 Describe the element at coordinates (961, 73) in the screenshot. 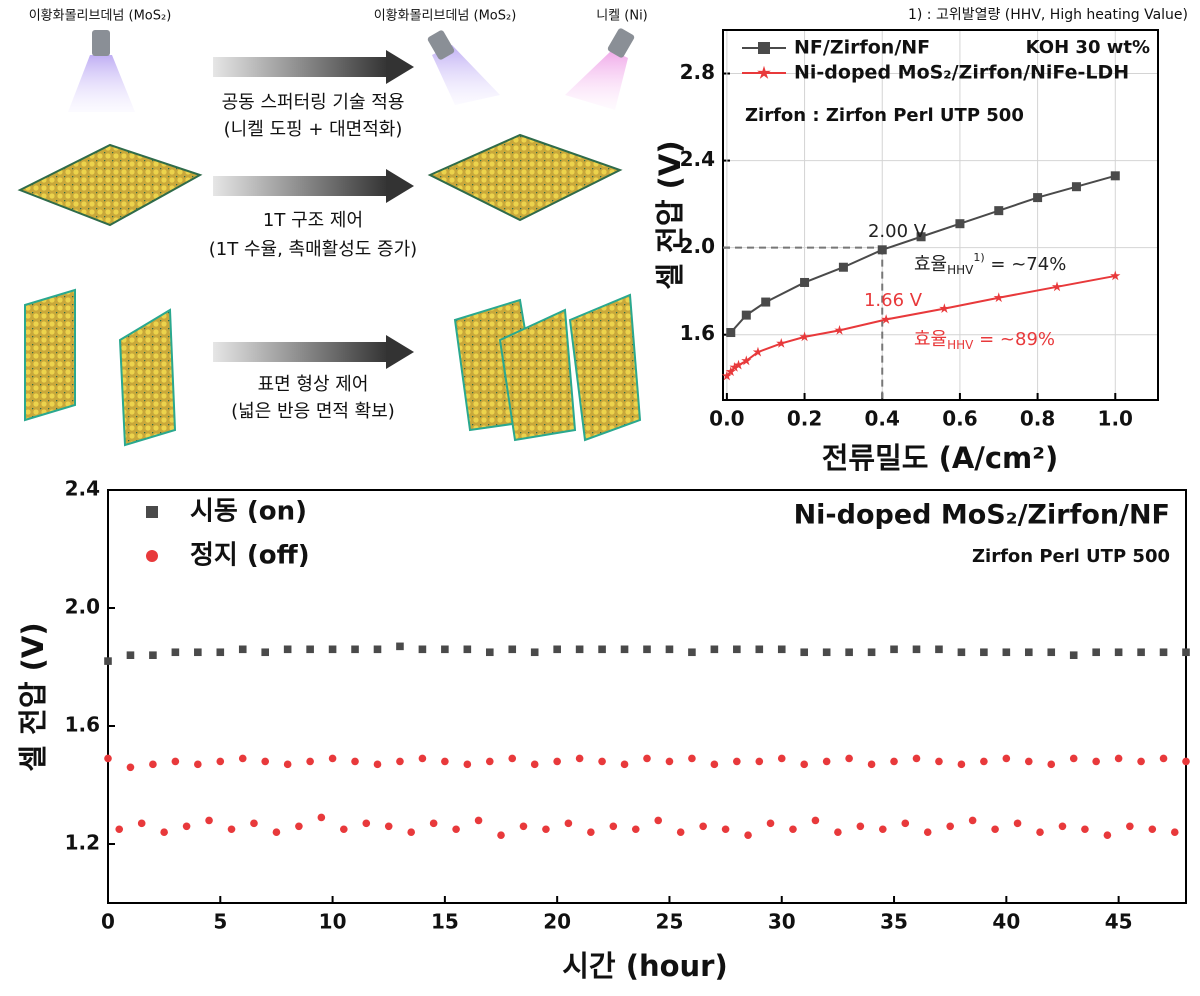

I see `legend-label: Ni-doped MoS₂/Zirfon/NiFe-LDH` at that location.